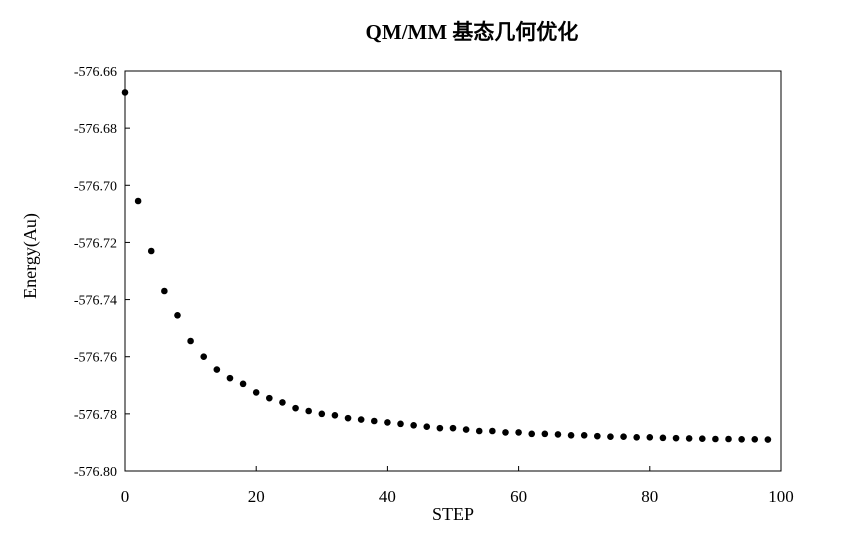  What do you see at coordinates (387, 496) in the screenshot?
I see `x-tick-label: 40` at bounding box center [387, 496].